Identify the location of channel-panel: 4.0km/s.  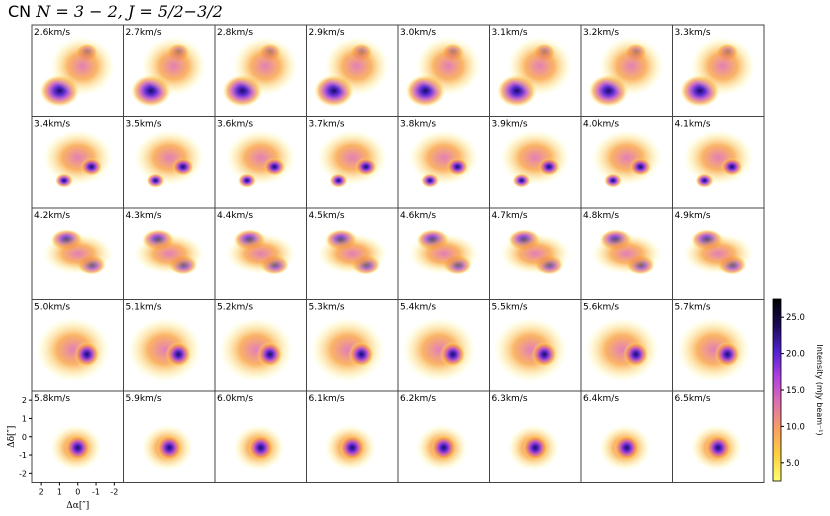
(626, 162).